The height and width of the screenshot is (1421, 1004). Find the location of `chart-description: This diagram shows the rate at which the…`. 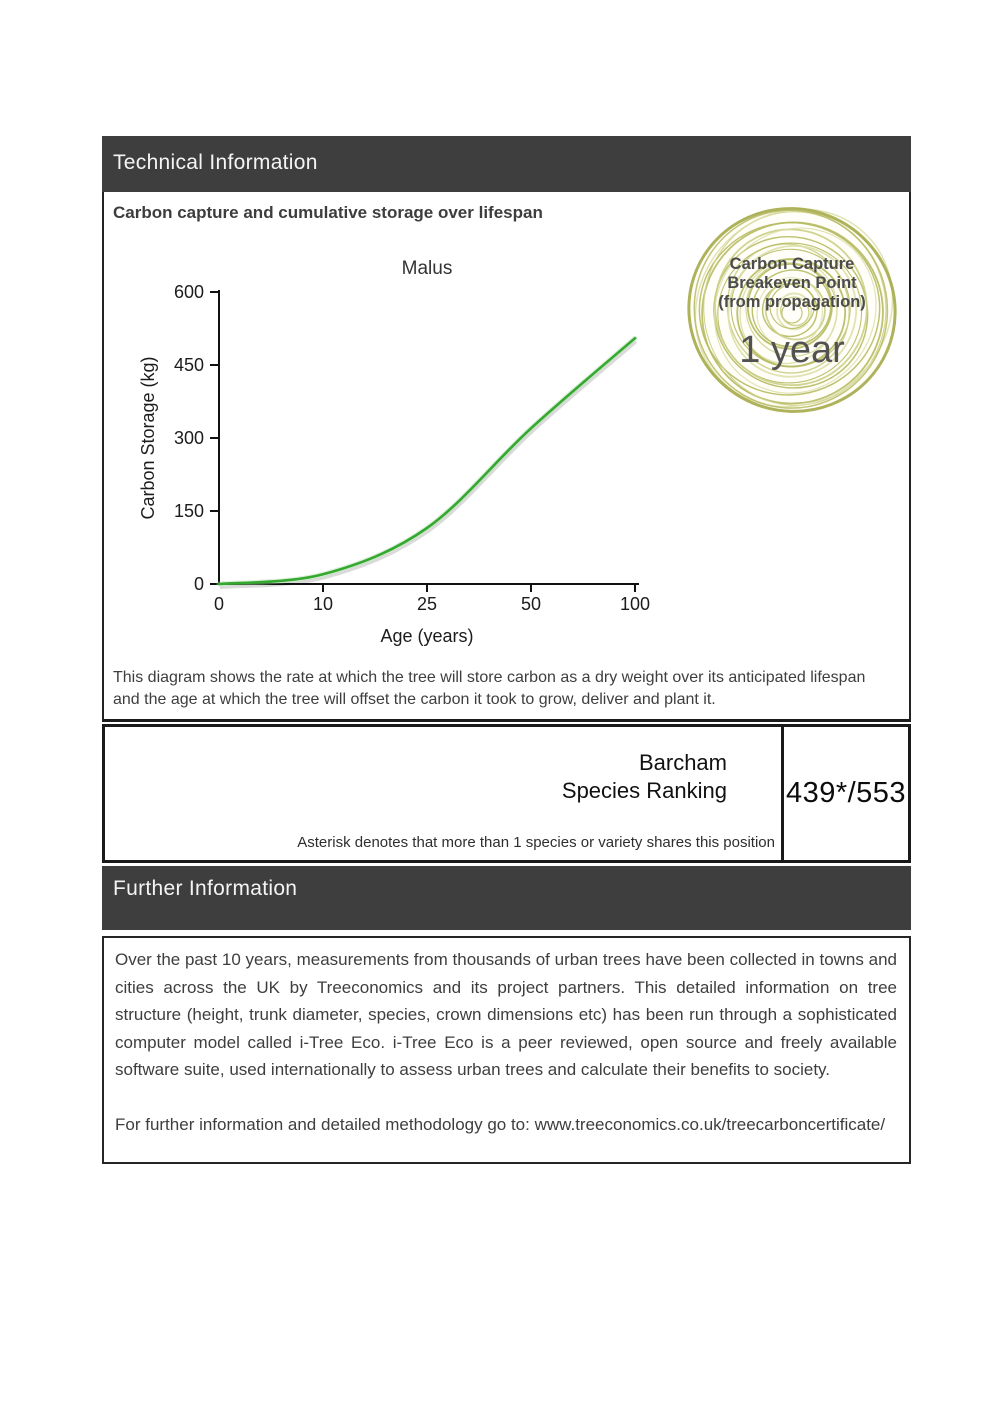

chart-description: This diagram shows the rate at which the… is located at coordinates (489, 688).